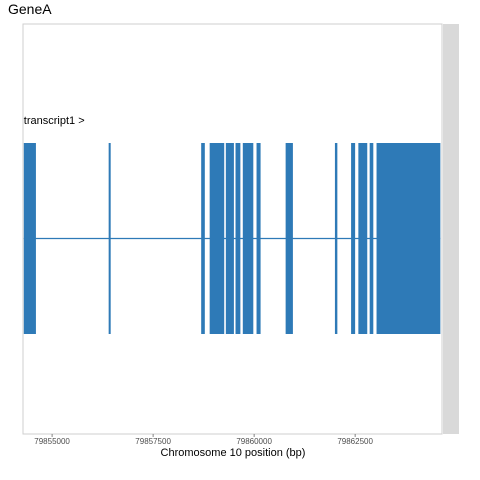  Describe the element at coordinates (254, 441) in the screenshot. I see `x-tick-label: 79860000` at that location.